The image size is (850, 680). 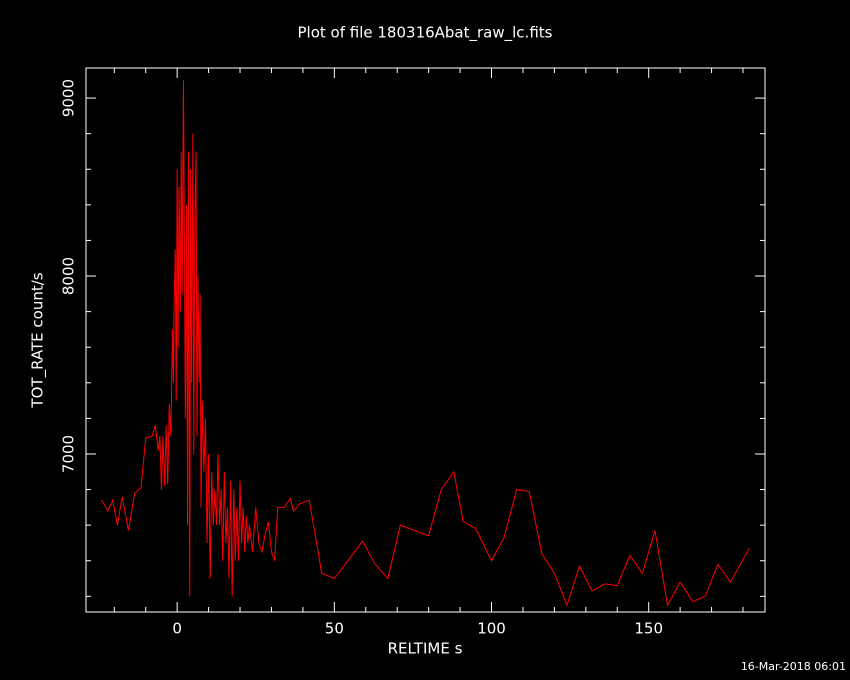 What do you see at coordinates (793, 666) in the screenshot?
I see `timestamp: 16-Mar-2018 06:01` at bounding box center [793, 666].